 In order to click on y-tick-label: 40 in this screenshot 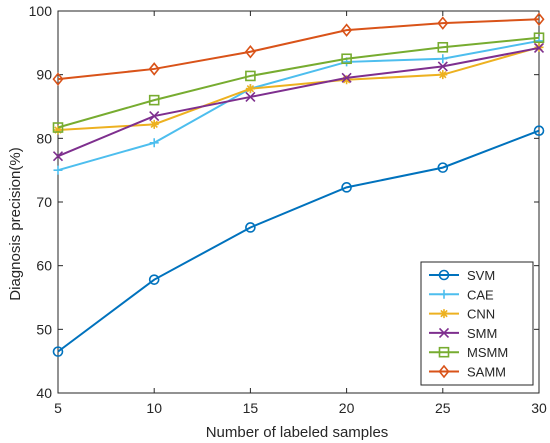, I will do `click(44, 393)`.